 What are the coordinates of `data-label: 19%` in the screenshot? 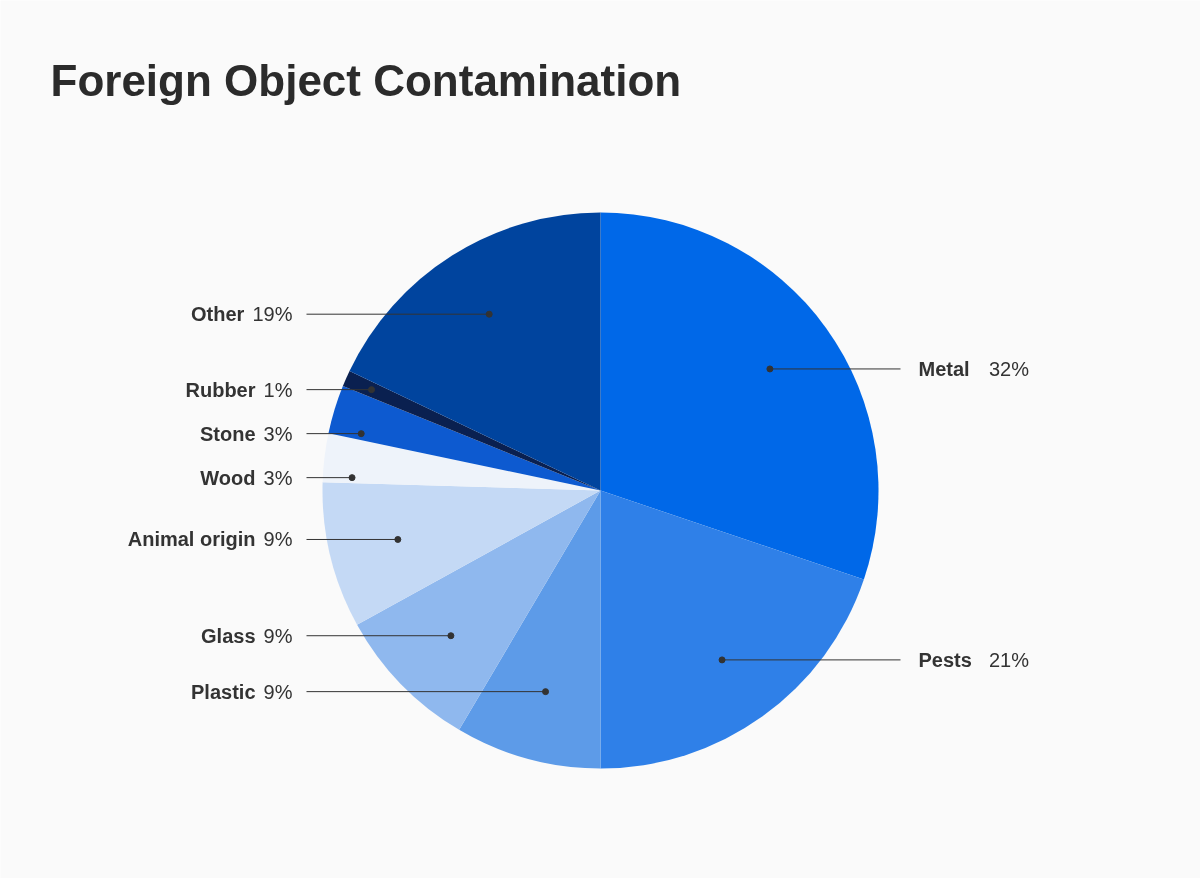 It's located at (272, 314).